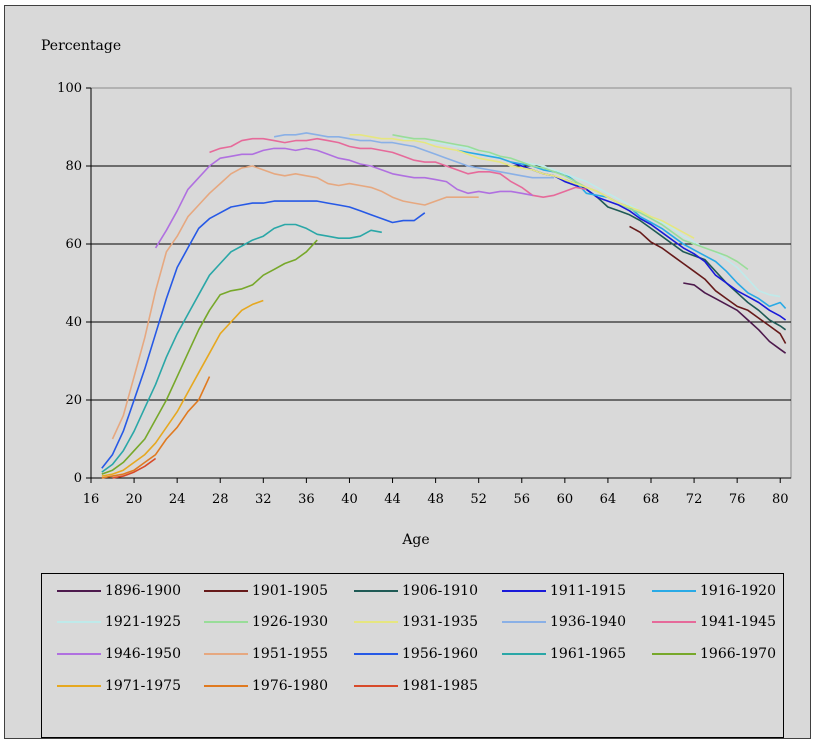  What do you see at coordinates (306, 499) in the screenshot?
I see `x-tick-label: 36` at bounding box center [306, 499].